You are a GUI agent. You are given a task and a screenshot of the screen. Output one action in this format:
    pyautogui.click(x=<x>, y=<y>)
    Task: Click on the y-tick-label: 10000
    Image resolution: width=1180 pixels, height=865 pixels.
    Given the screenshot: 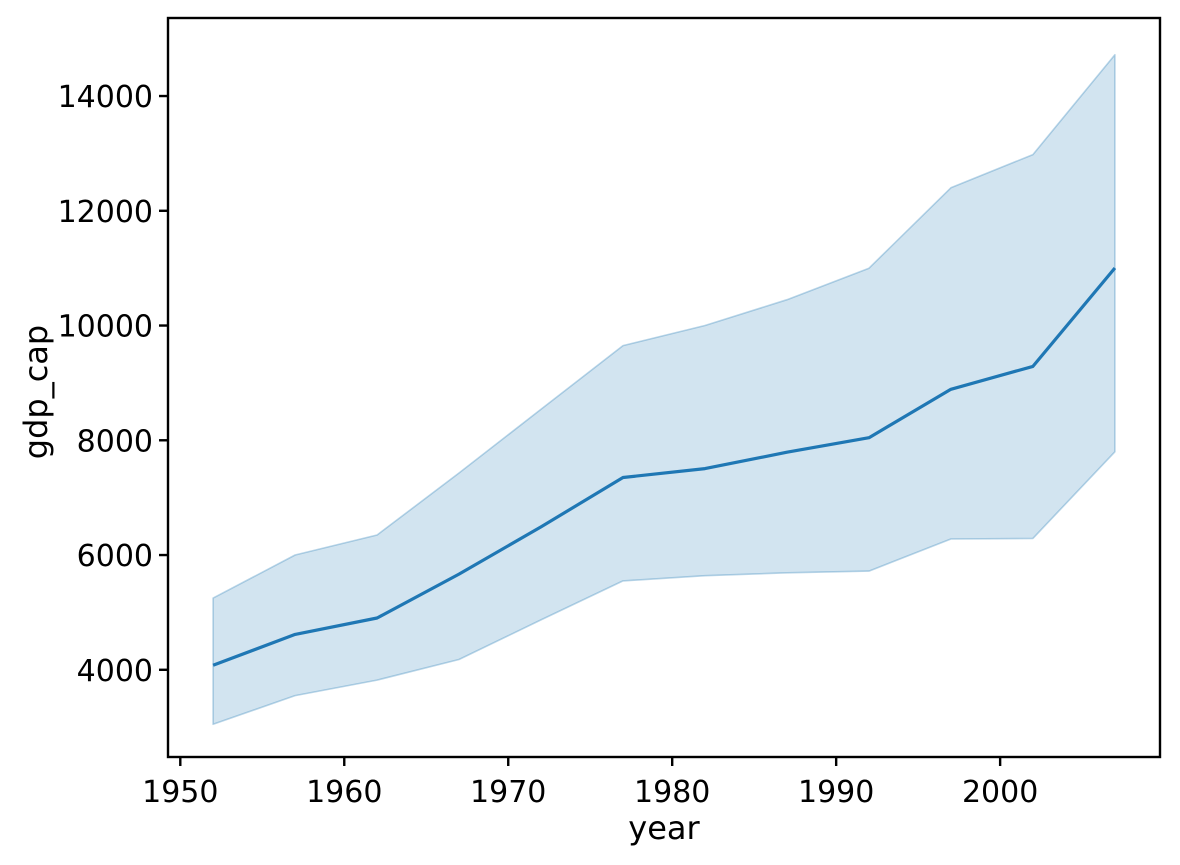 What is the action you would take?
    pyautogui.click(x=105, y=327)
    